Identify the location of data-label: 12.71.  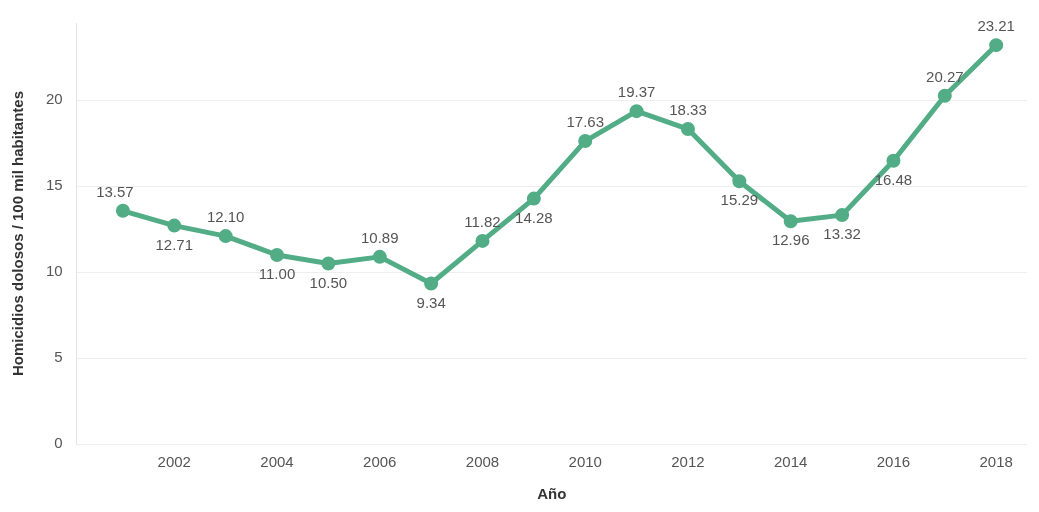
(174, 244).